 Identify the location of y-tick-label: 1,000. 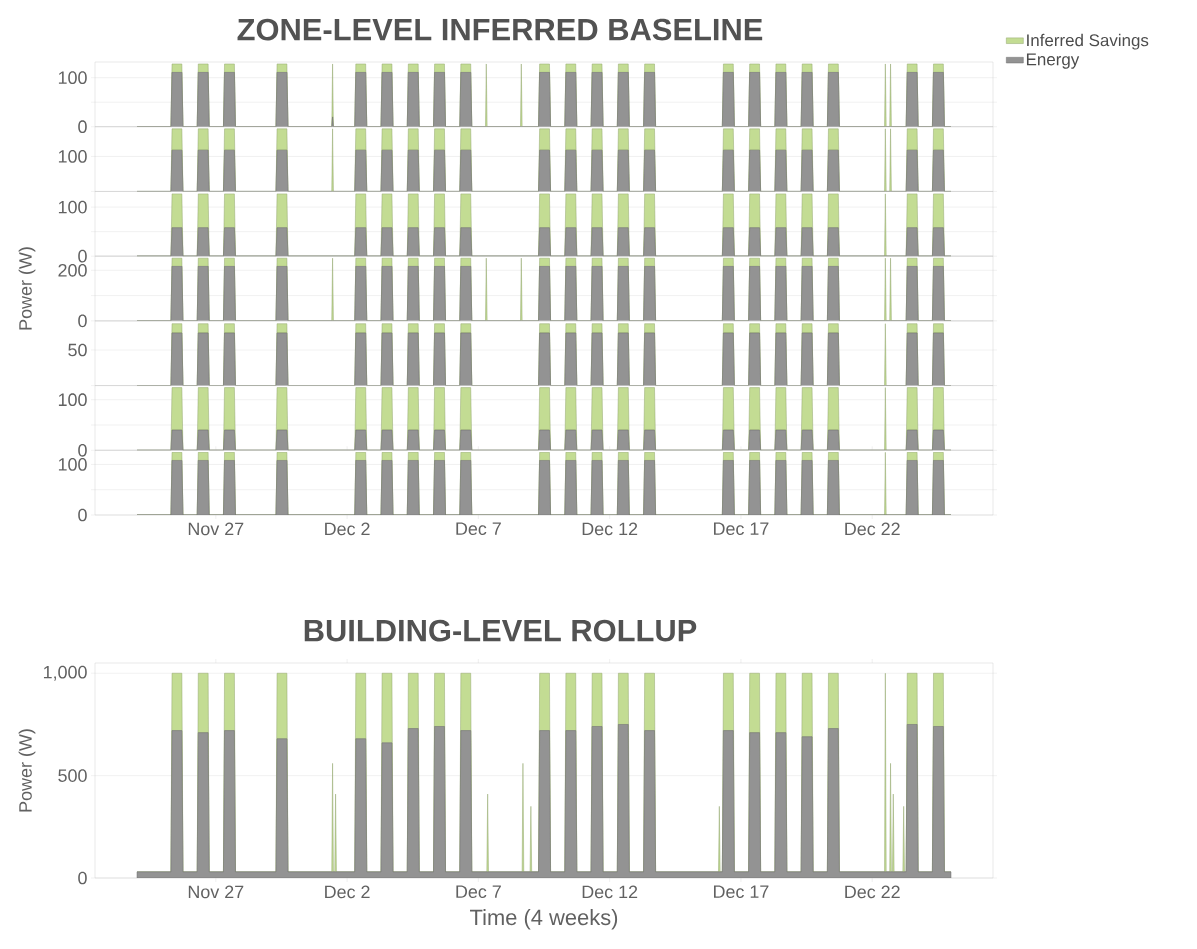
(65, 673).